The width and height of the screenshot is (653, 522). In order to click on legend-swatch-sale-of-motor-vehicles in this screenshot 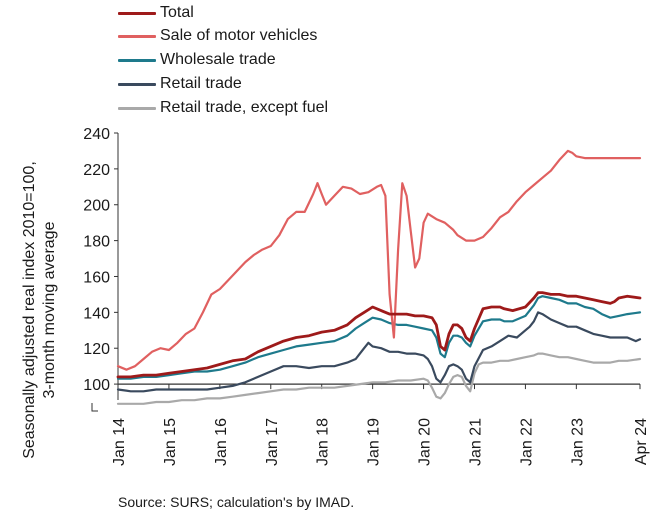, I will do `click(137, 36)`.